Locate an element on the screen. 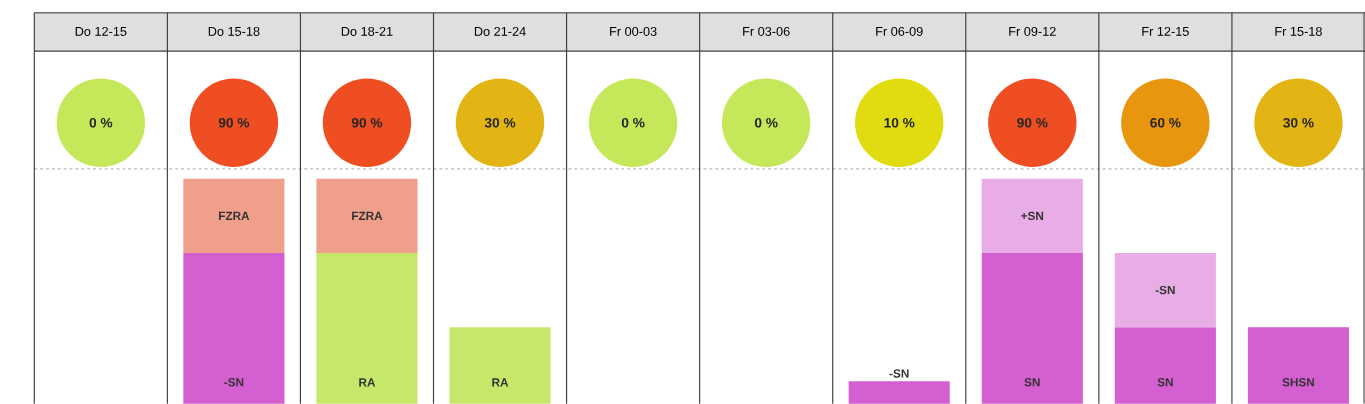  text: 60 % is located at coordinates (1165, 123).